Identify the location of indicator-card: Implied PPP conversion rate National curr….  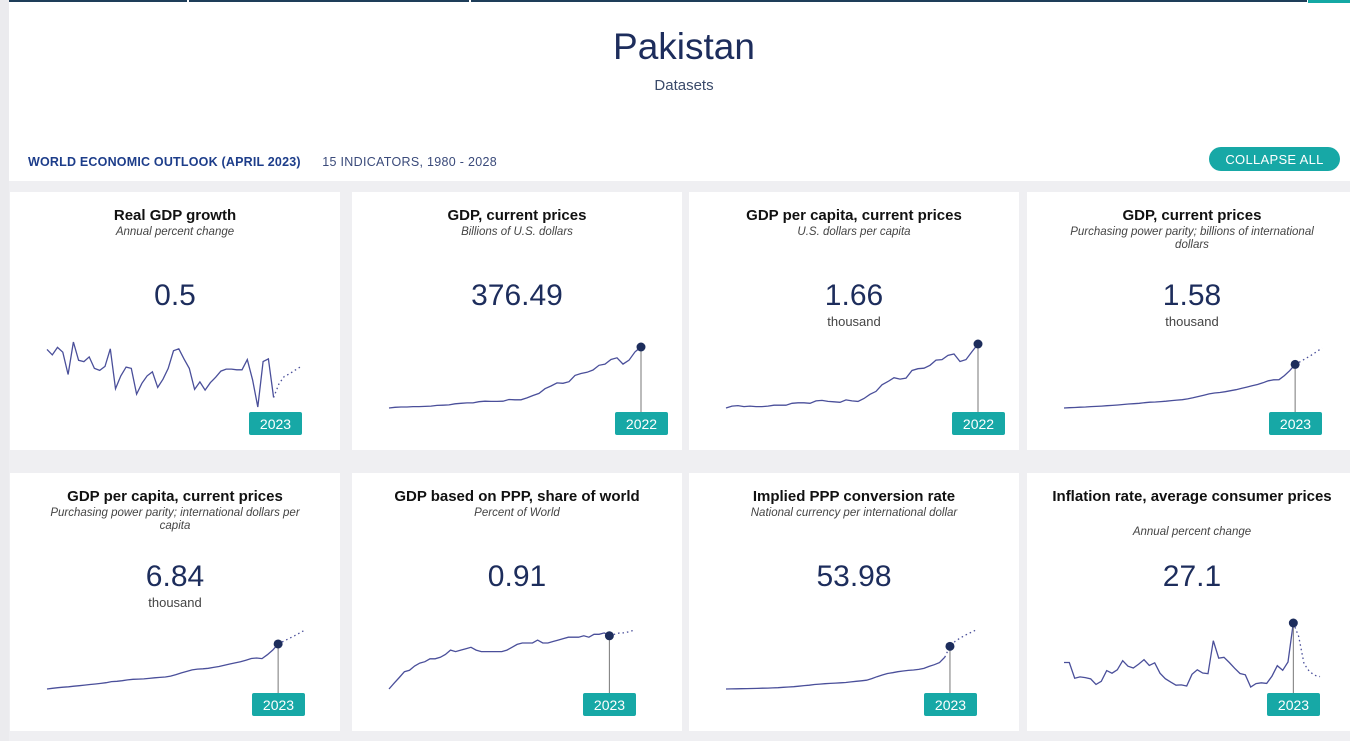
(854, 602).